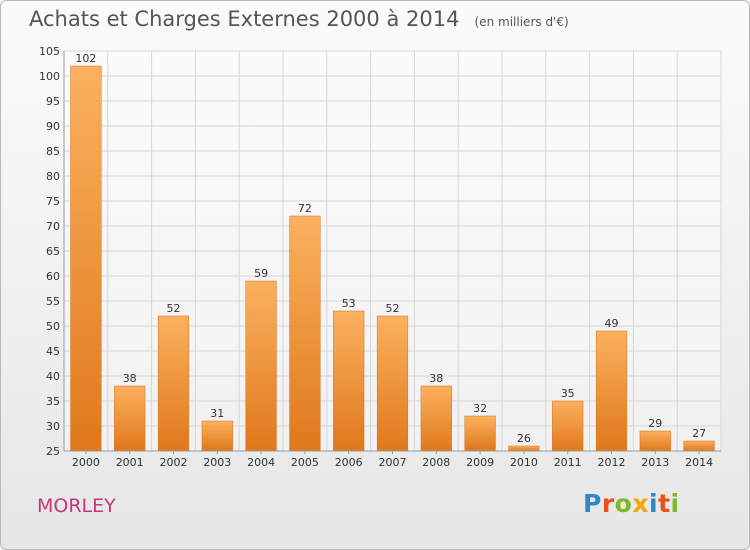 The width and height of the screenshot is (750, 550). Describe the element at coordinates (521, 22) in the screenshot. I see `chart-title-unit: (en milliers d'€)` at that location.